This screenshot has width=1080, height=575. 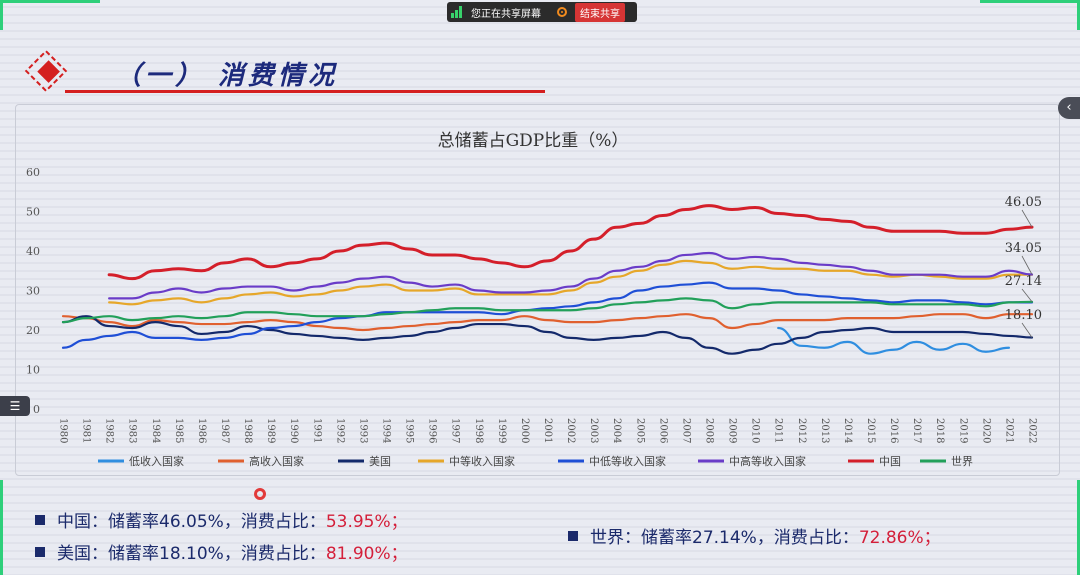 What do you see at coordinates (63, 430) in the screenshot?
I see `x-tick-label: 1980` at bounding box center [63, 430].